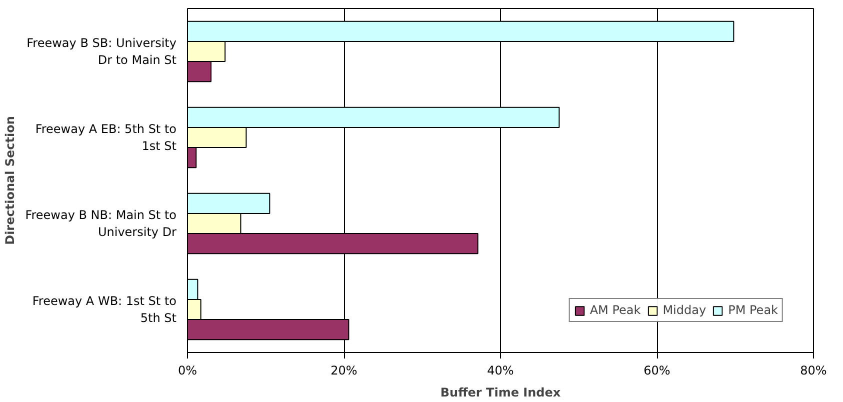  I want to click on legend-label: AM Peak, so click(615, 310).